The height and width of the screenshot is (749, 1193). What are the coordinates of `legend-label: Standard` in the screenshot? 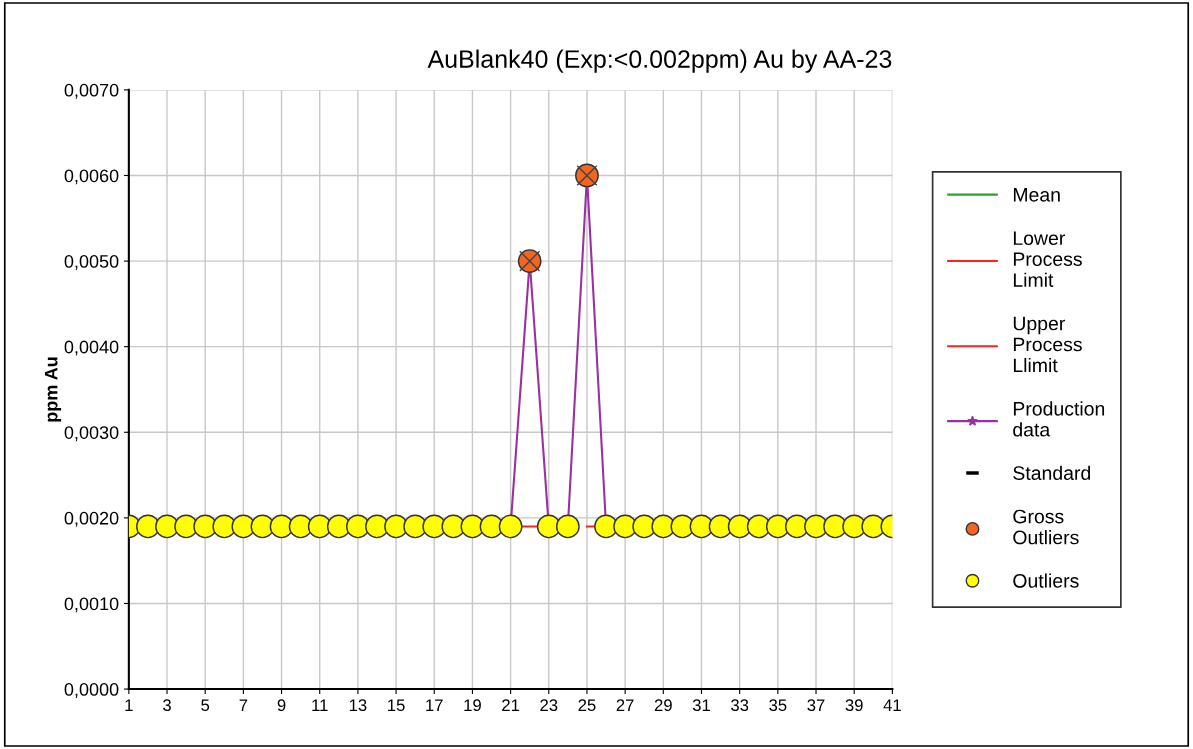 It's located at (1052, 472).